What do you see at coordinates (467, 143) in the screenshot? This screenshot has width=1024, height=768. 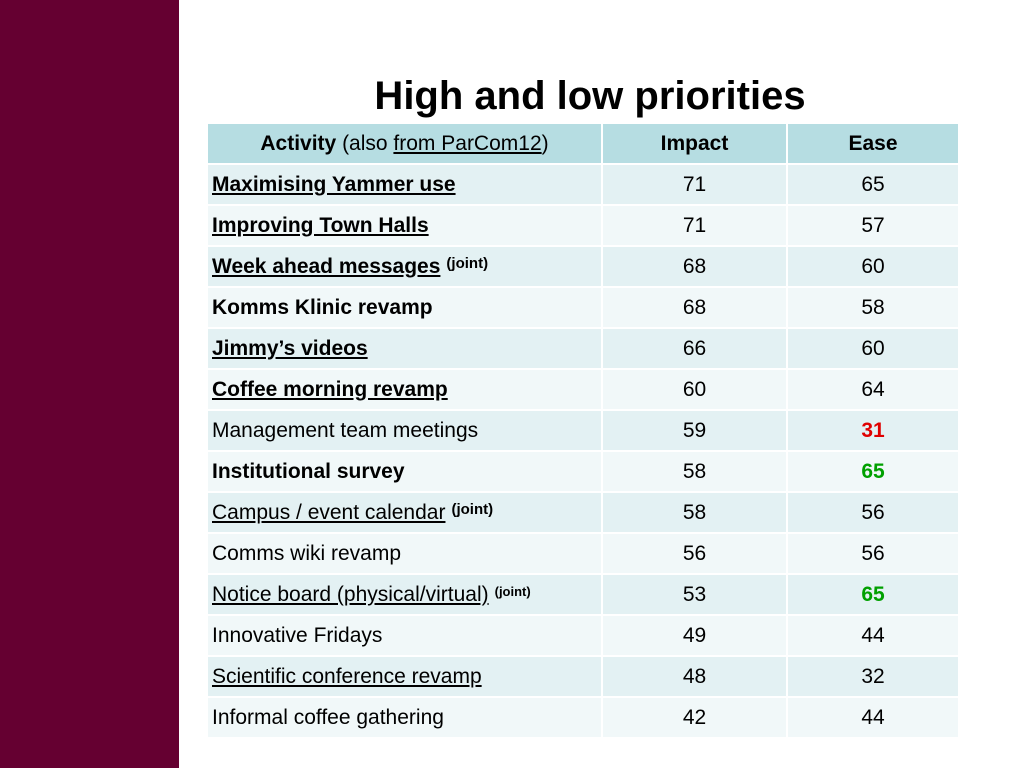 I see `parcom12-link: from ParCom12` at bounding box center [467, 143].